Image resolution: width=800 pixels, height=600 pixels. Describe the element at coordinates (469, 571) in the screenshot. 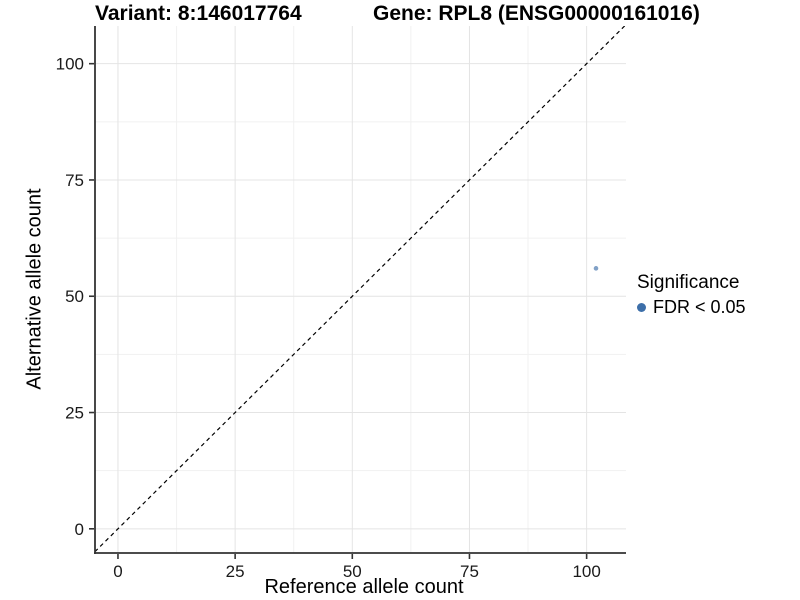

I see `x-tick-label: 75` at that location.